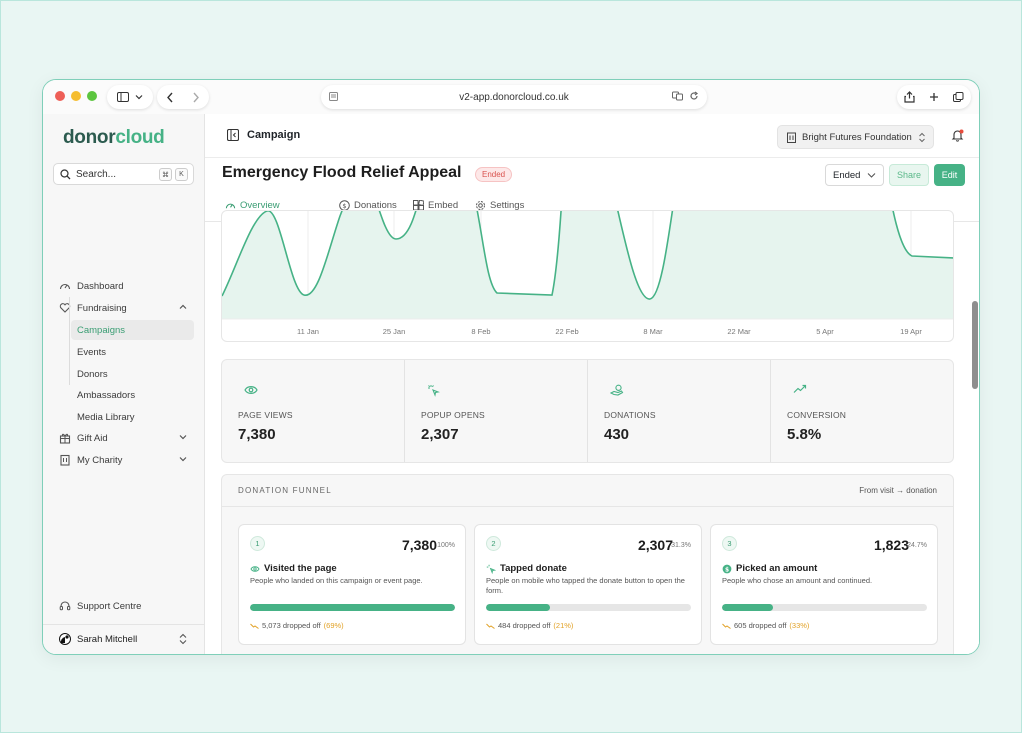 The height and width of the screenshot is (733, 1022). Describe the element at coordinates (92, 96) in the screenshot. I see `maximize-window-button` at that location.